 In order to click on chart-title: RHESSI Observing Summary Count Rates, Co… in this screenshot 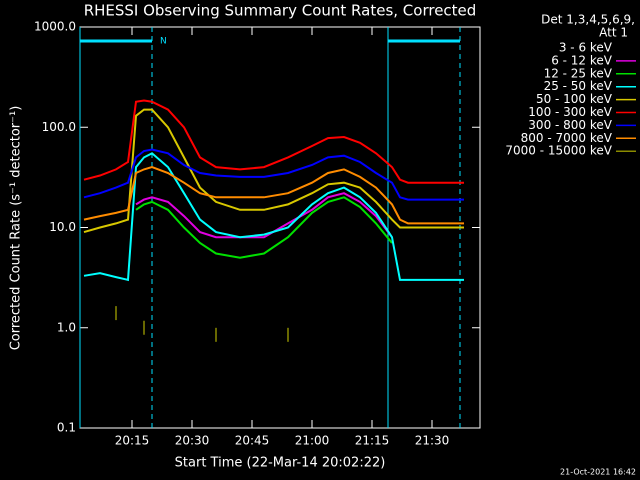, I will do `click(280, 11)`.